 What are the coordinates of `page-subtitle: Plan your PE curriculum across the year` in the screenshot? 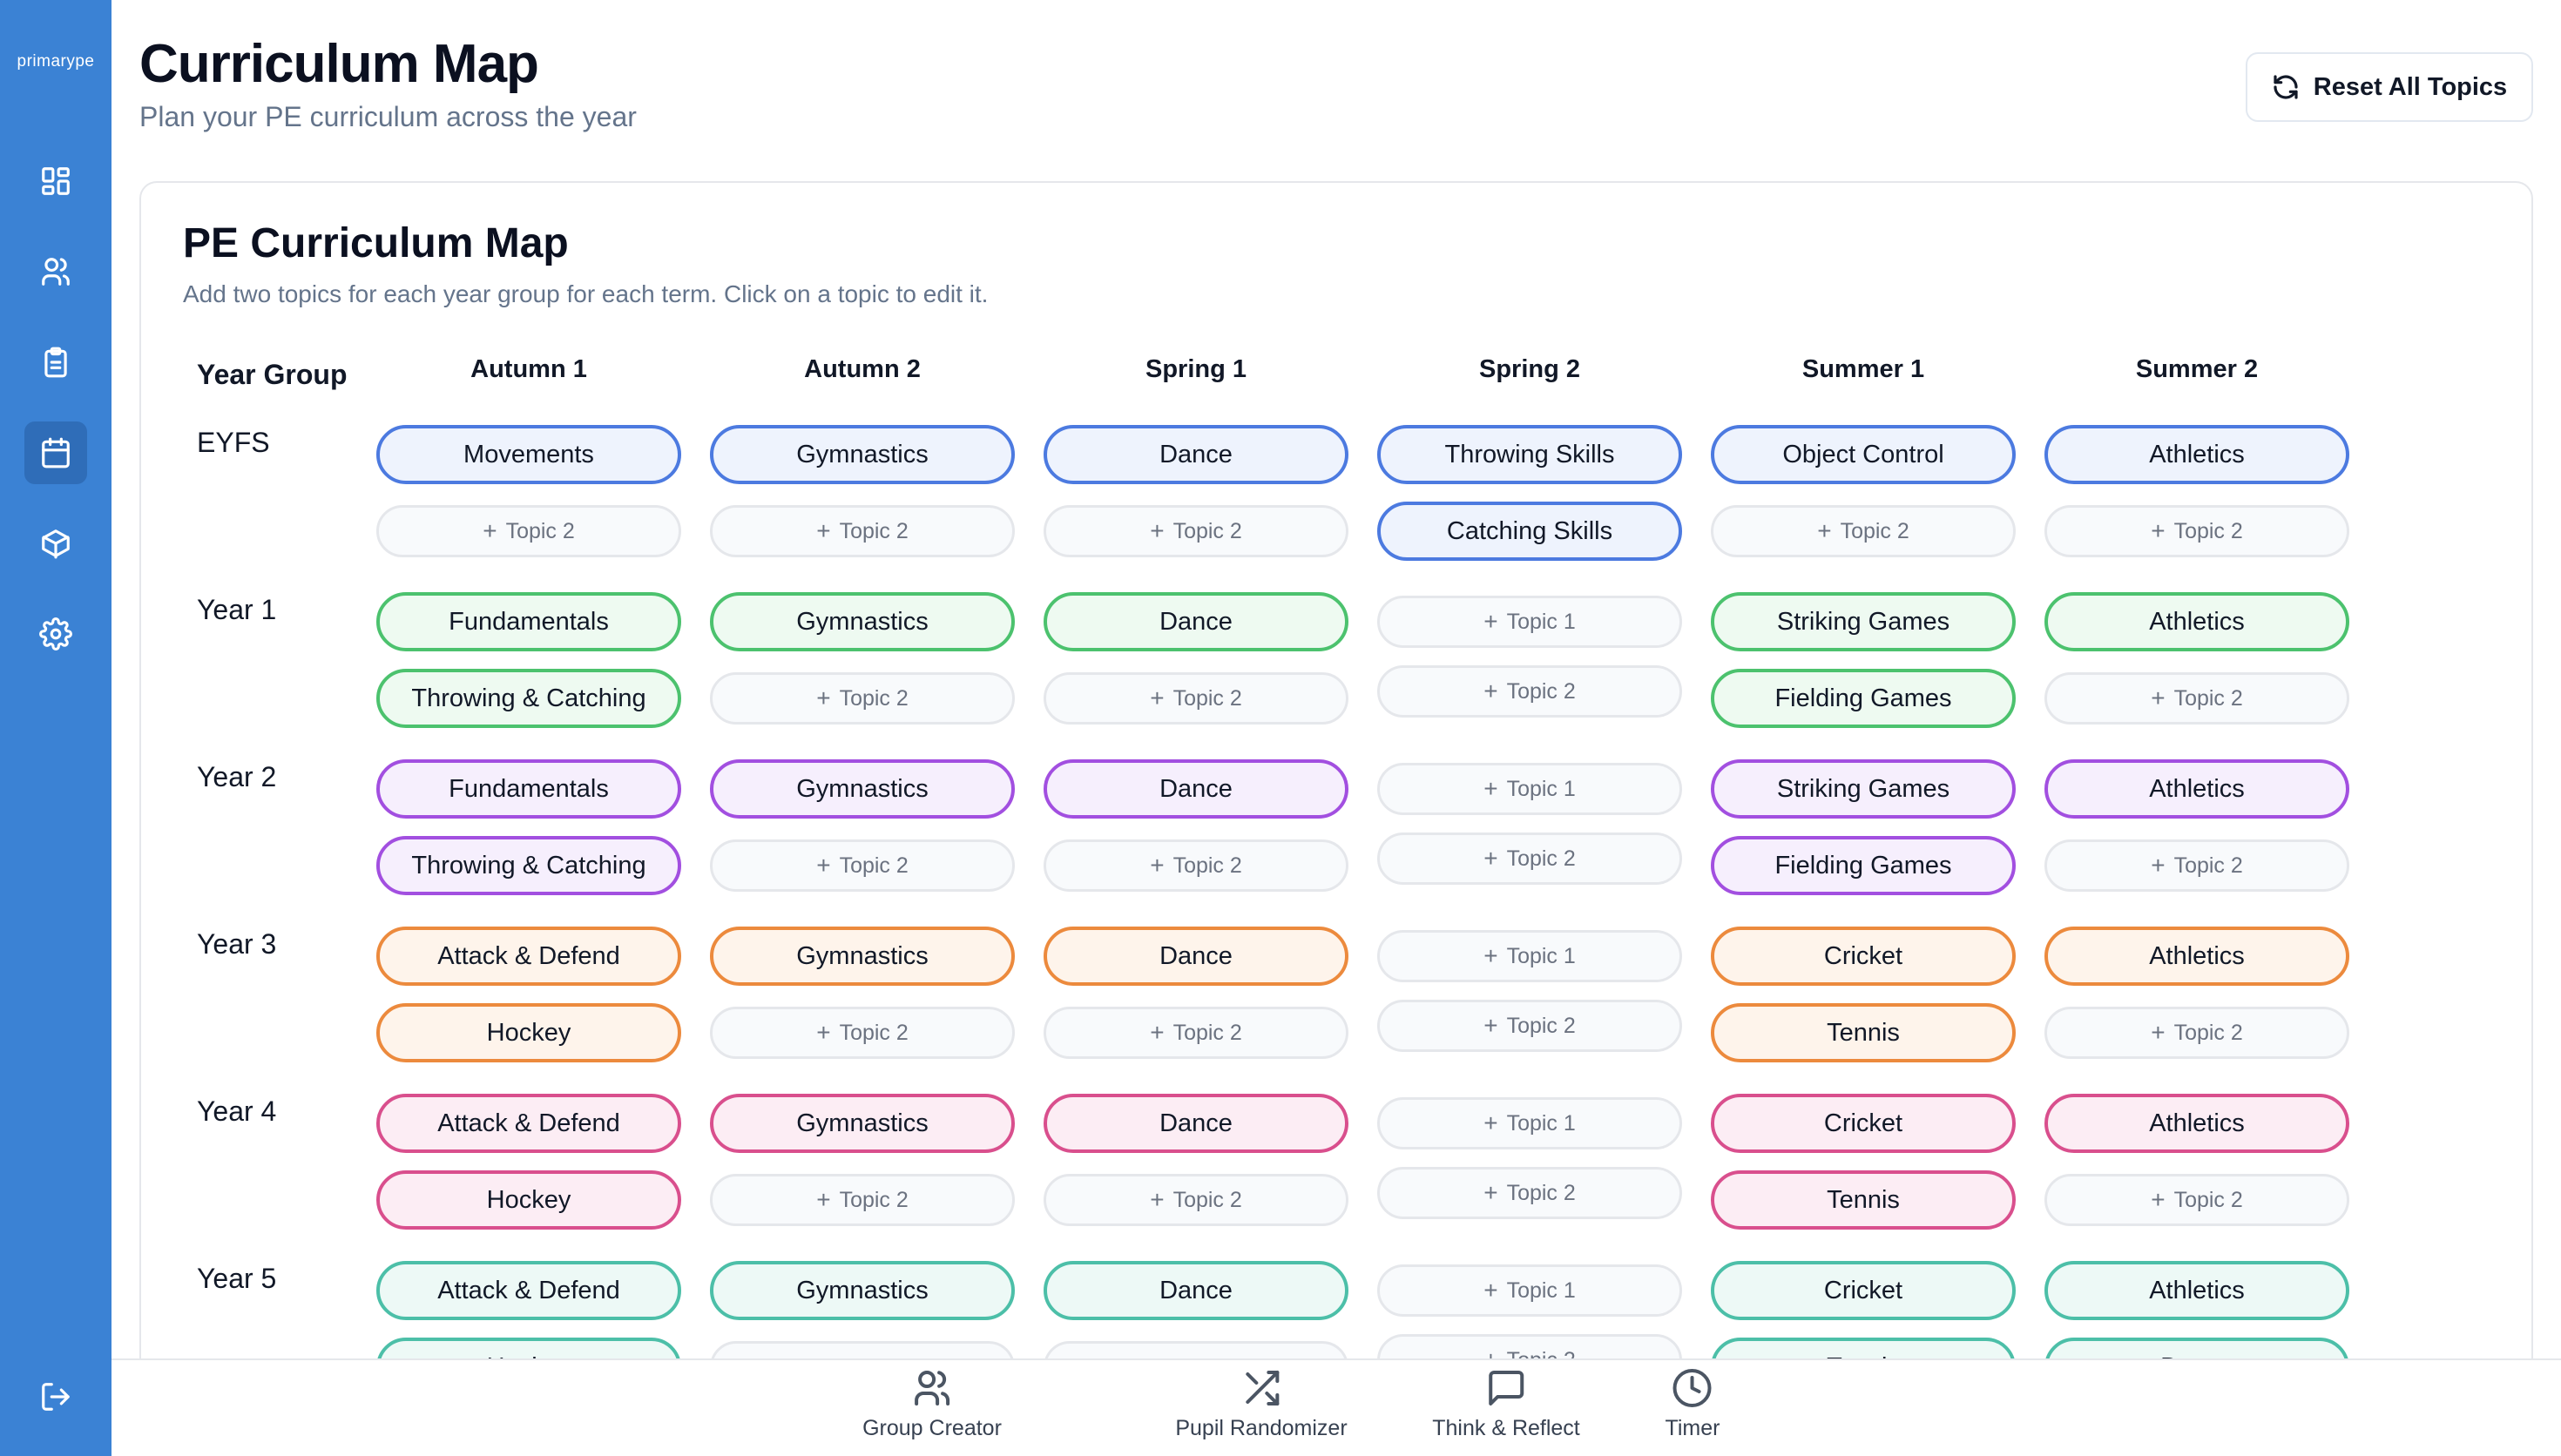 It's located at (388, 116).